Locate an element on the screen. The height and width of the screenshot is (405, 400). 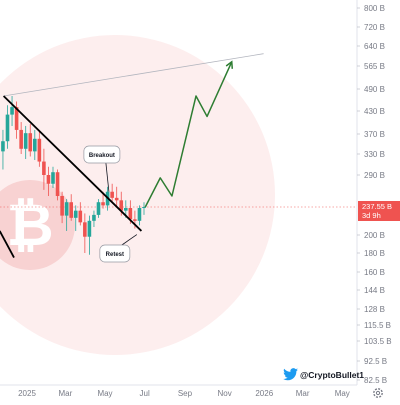
candles is located at coordinates (73, 175).